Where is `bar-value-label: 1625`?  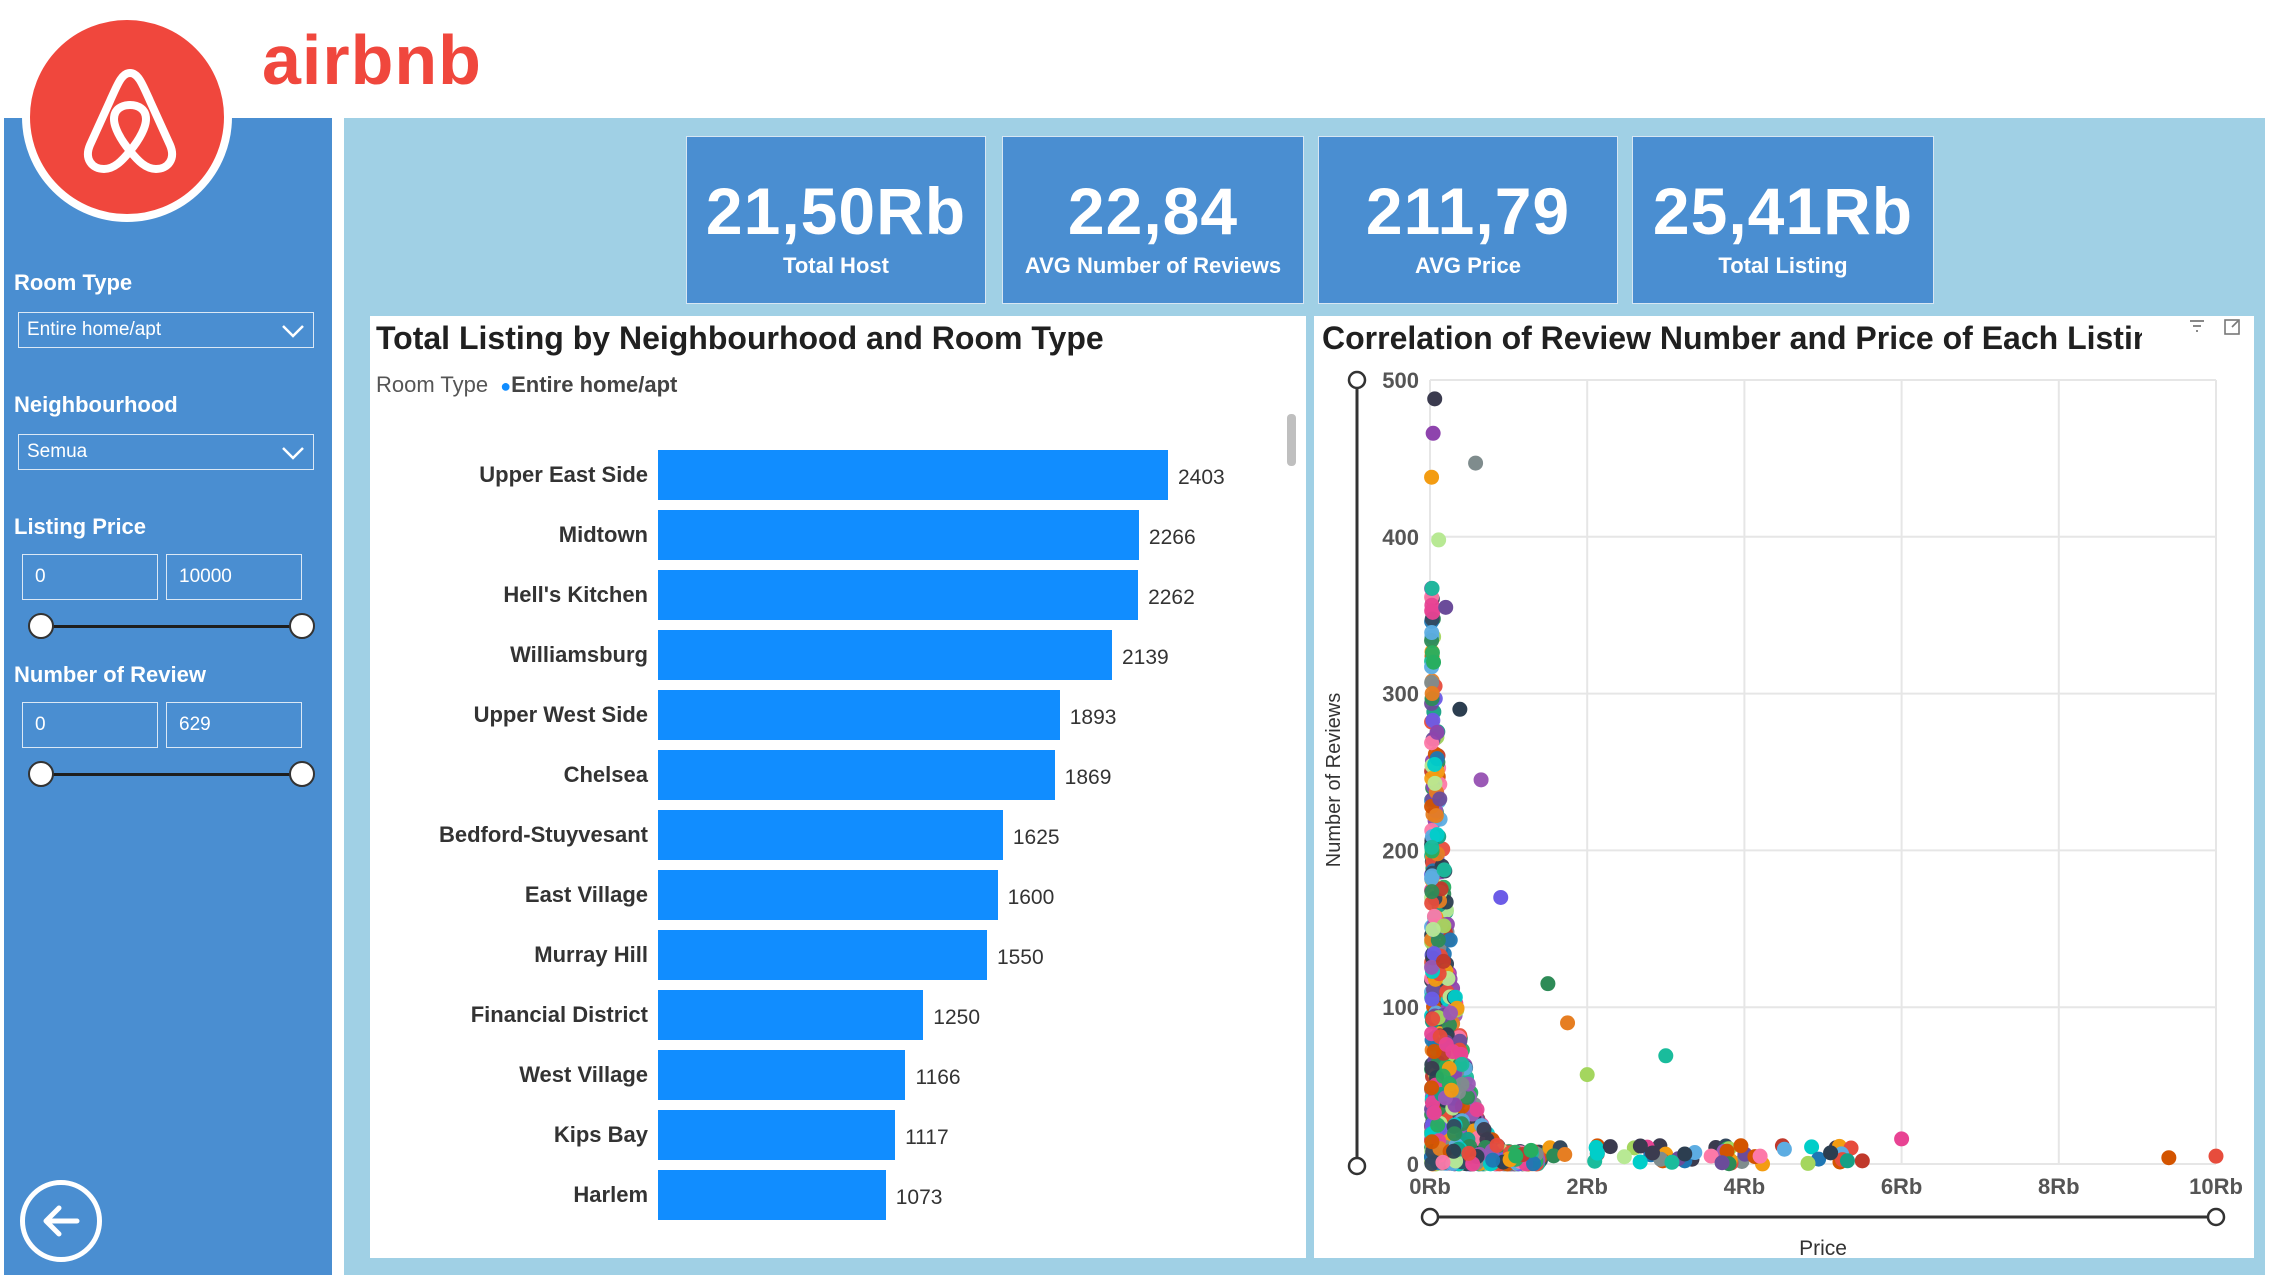
bar-value-label: 1625 is located at coordinates (1036, 837).